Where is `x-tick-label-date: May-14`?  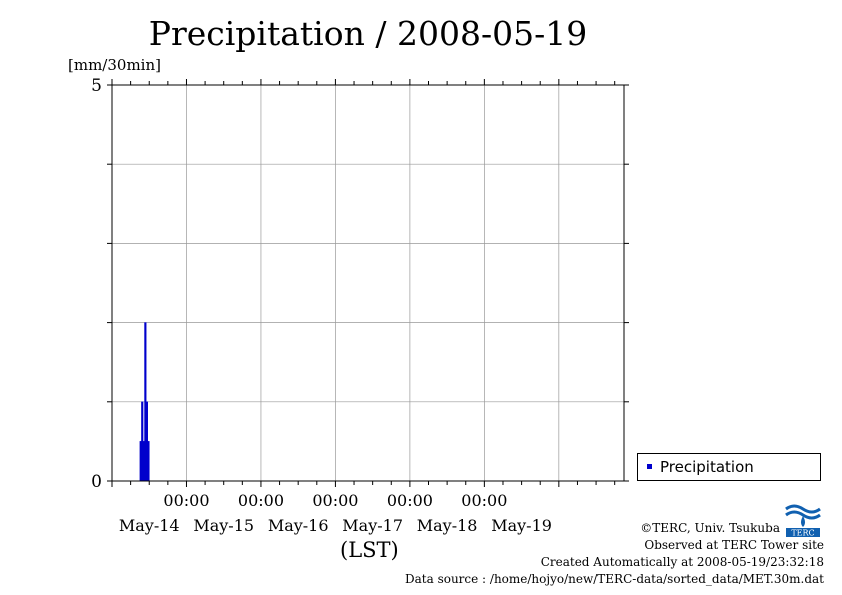 x-tick-label-date: May-14 is located at coordinates (149, 525).